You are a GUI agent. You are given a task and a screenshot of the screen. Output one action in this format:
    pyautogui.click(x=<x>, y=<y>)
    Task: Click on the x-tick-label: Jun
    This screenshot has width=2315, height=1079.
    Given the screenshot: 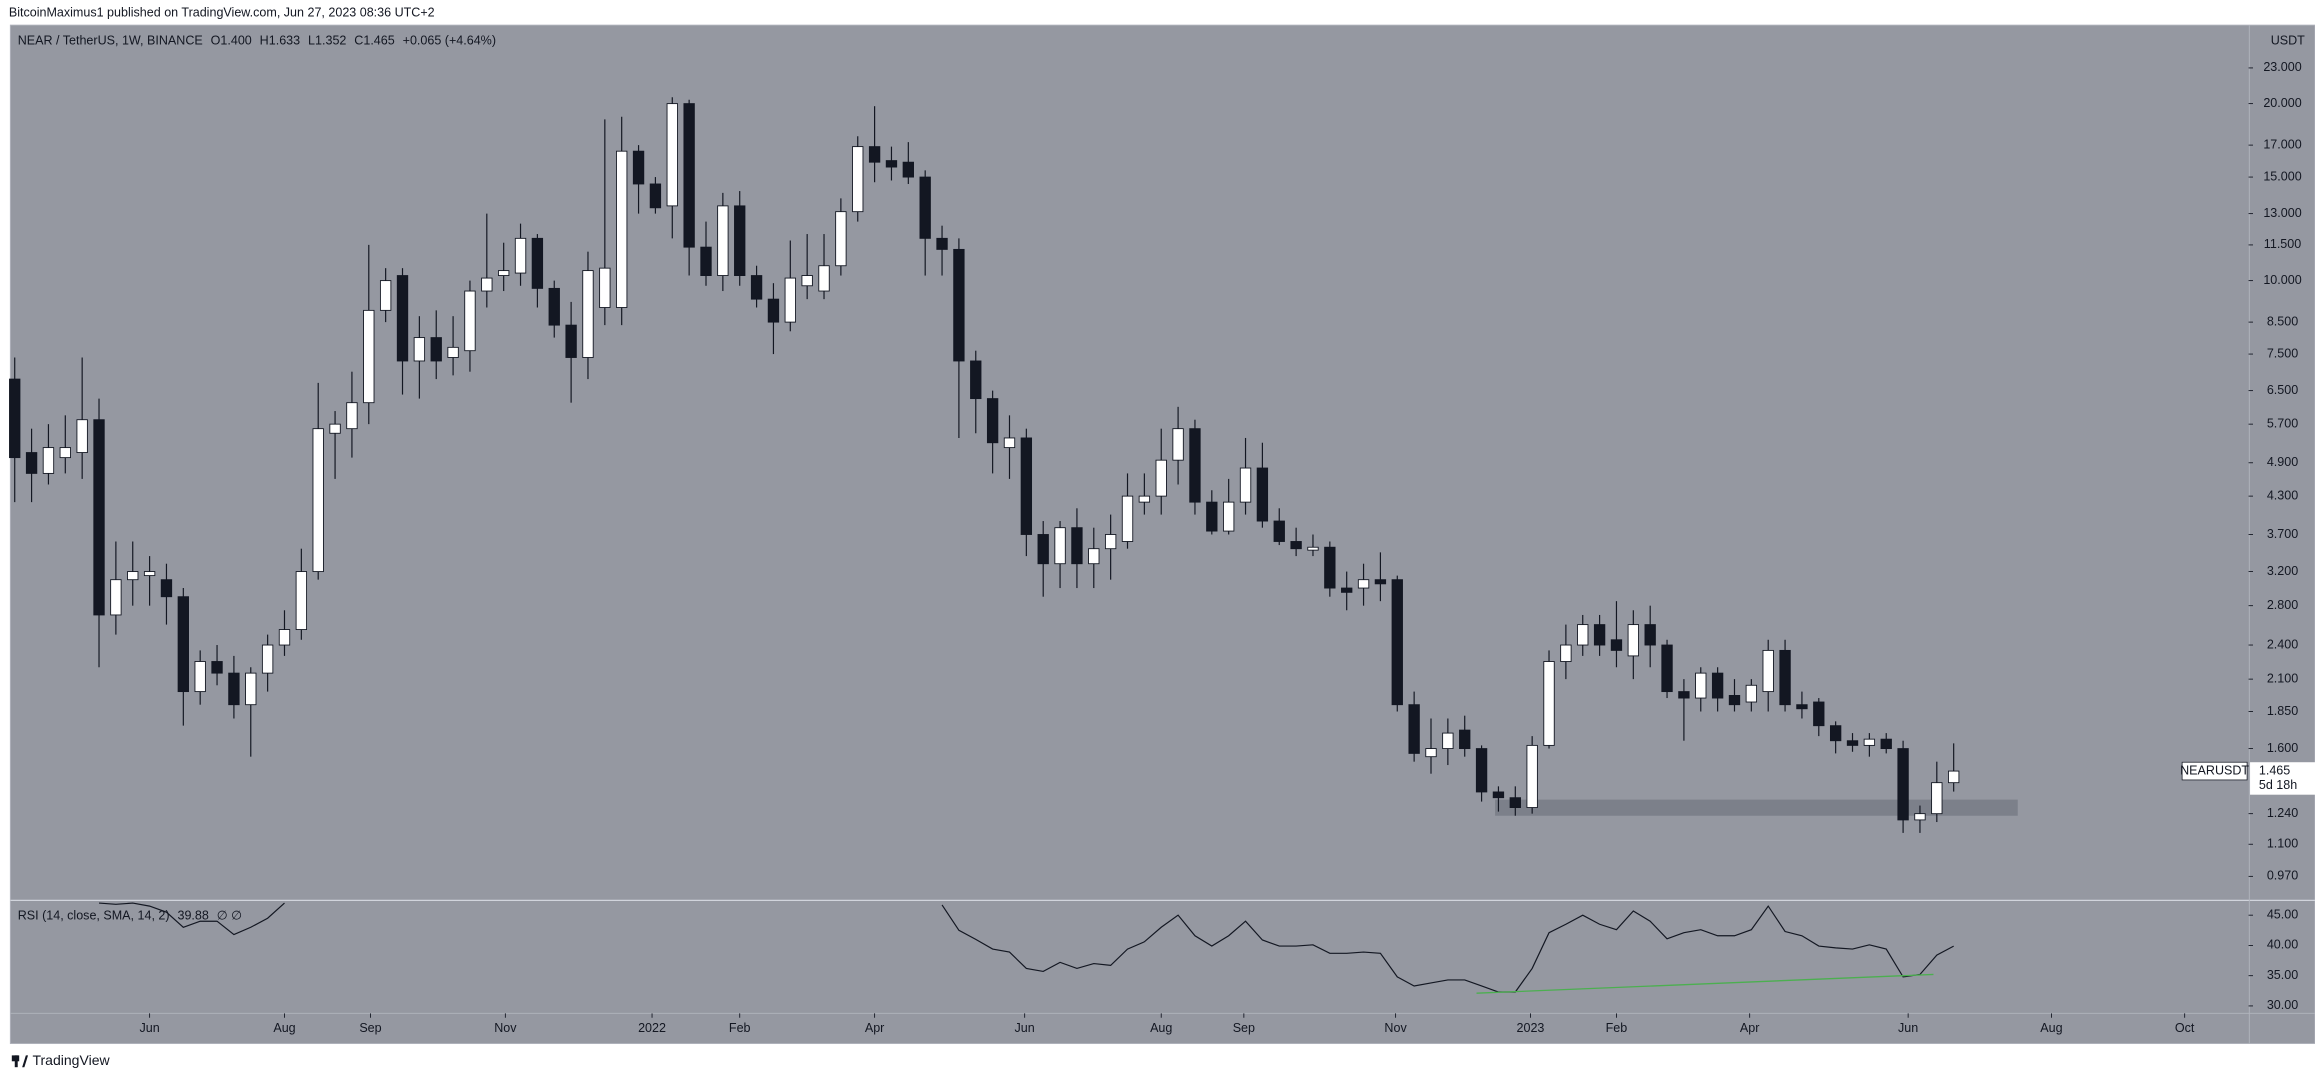 What is the action you would take?
    pyautogui.click(x=149, y=1028)
    